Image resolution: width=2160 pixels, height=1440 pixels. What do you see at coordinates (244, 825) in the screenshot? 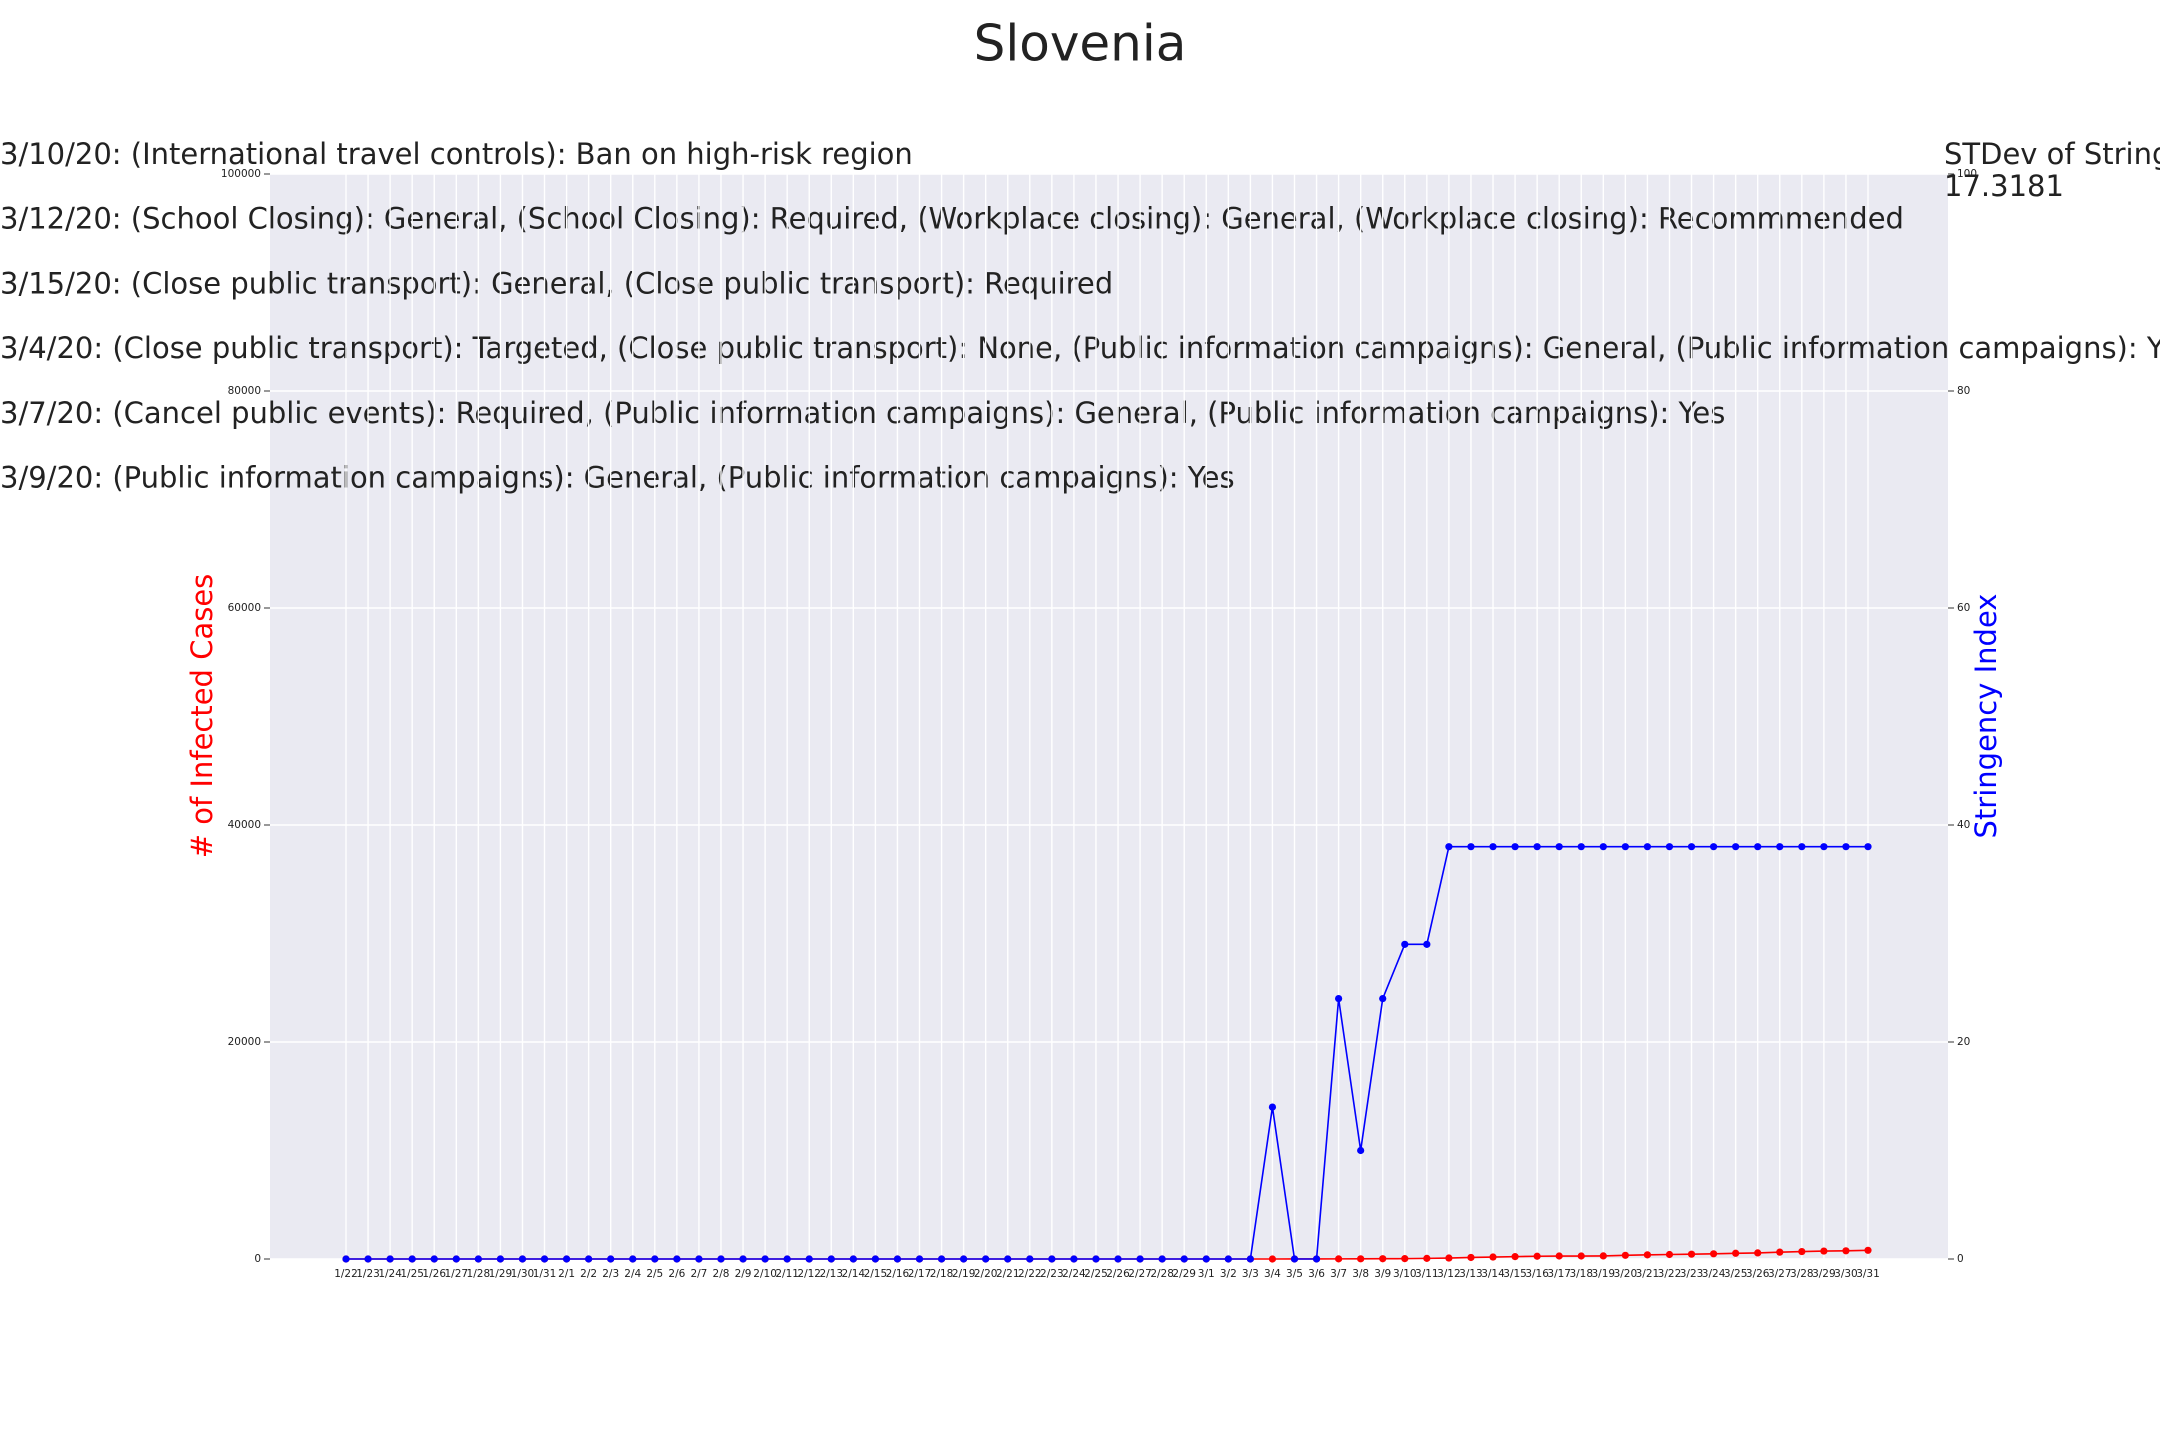
I see `y-tick-label: 40000` at bounding box center [244, 825].